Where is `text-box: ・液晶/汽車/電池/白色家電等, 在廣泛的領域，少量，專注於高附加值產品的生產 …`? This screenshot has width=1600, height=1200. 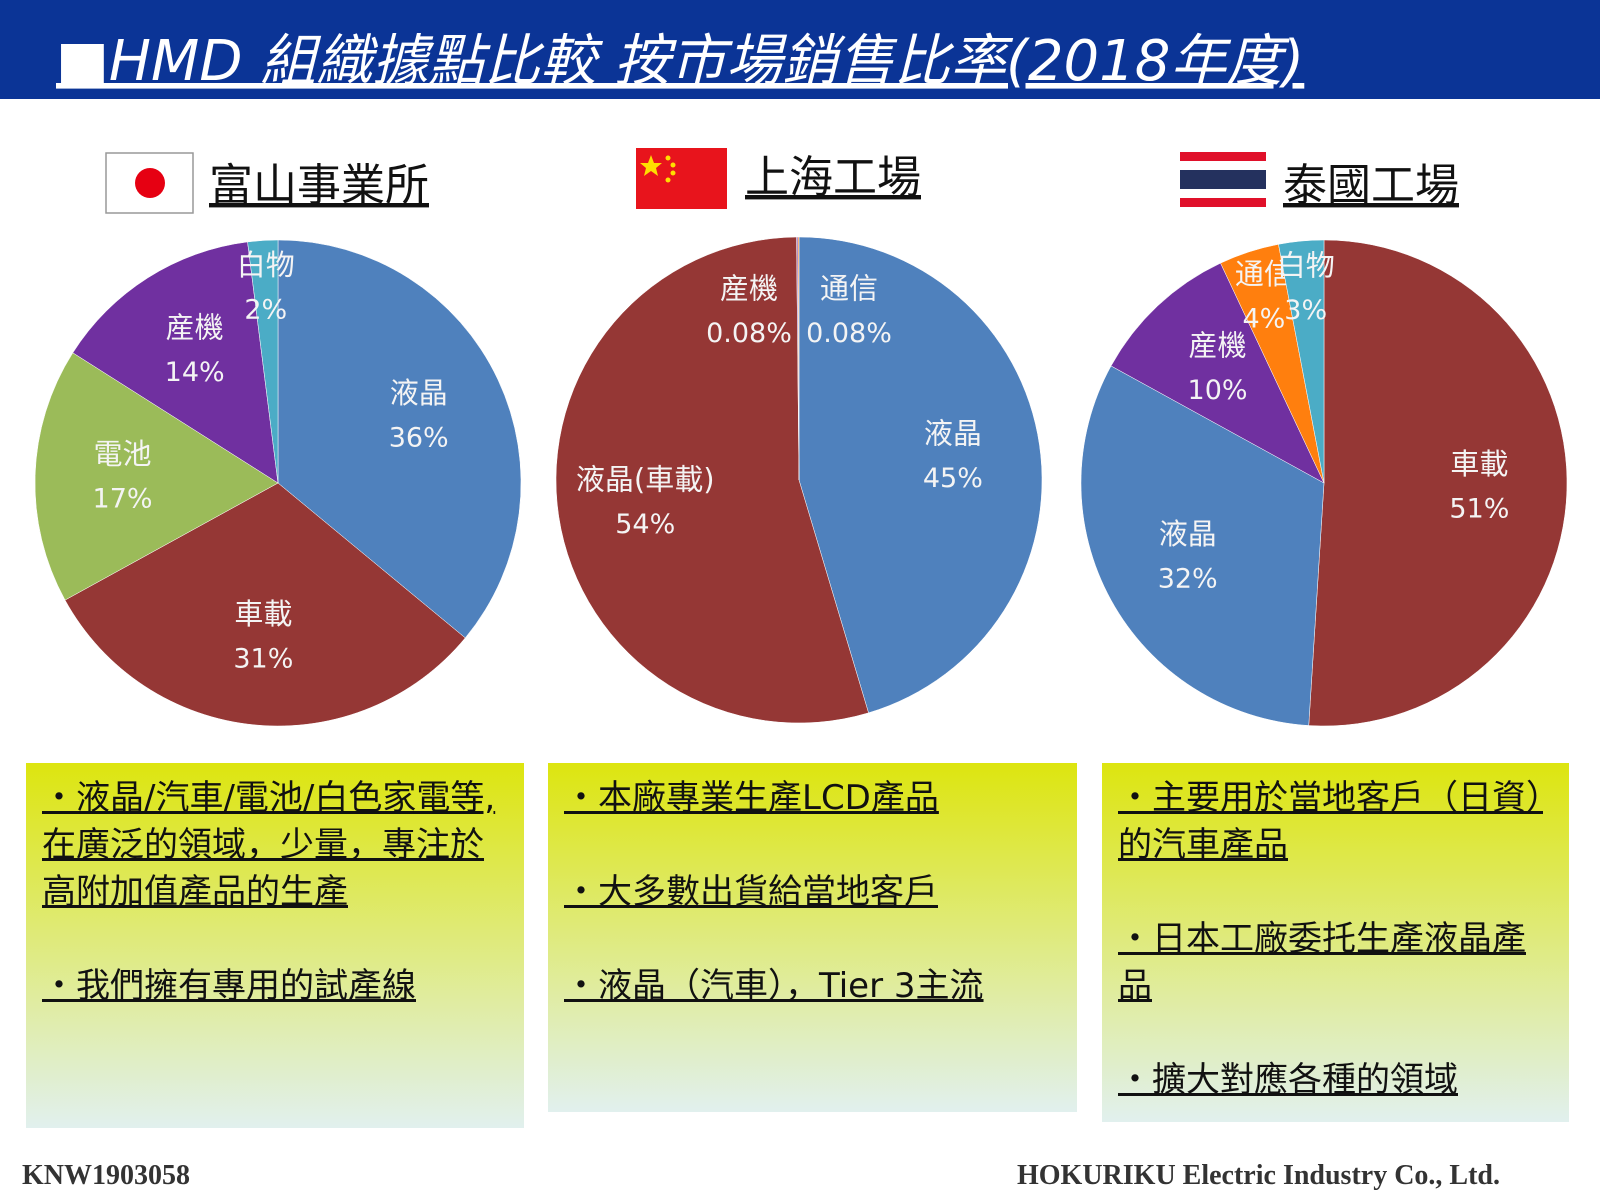
text-box: ・液晶/汽車/電池/白色家電等, 在廣泛的領域，少量，專注於高附加值產品的生產 … is located at coordinates (275, 945).